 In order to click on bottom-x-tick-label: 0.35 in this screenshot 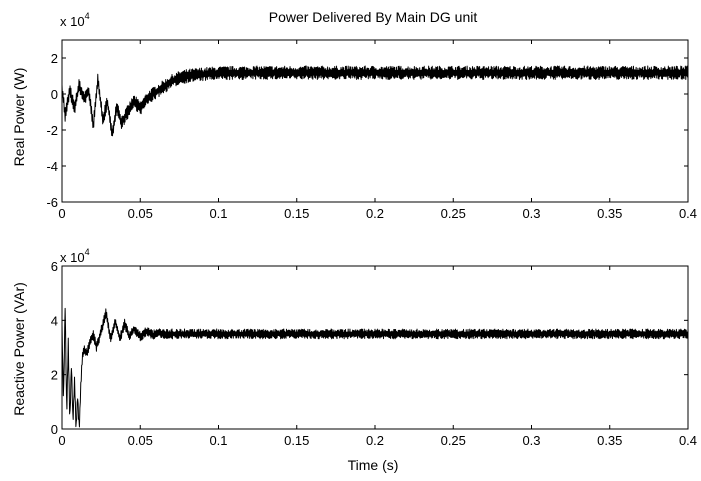, I will do `click(609, 440)`.